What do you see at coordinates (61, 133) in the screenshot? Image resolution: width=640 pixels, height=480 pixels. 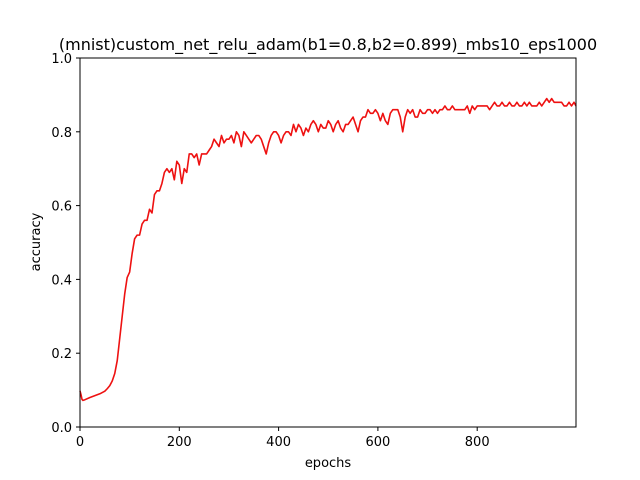 I see `y-tick-label: 0.8` at bounding box center [61, 133].